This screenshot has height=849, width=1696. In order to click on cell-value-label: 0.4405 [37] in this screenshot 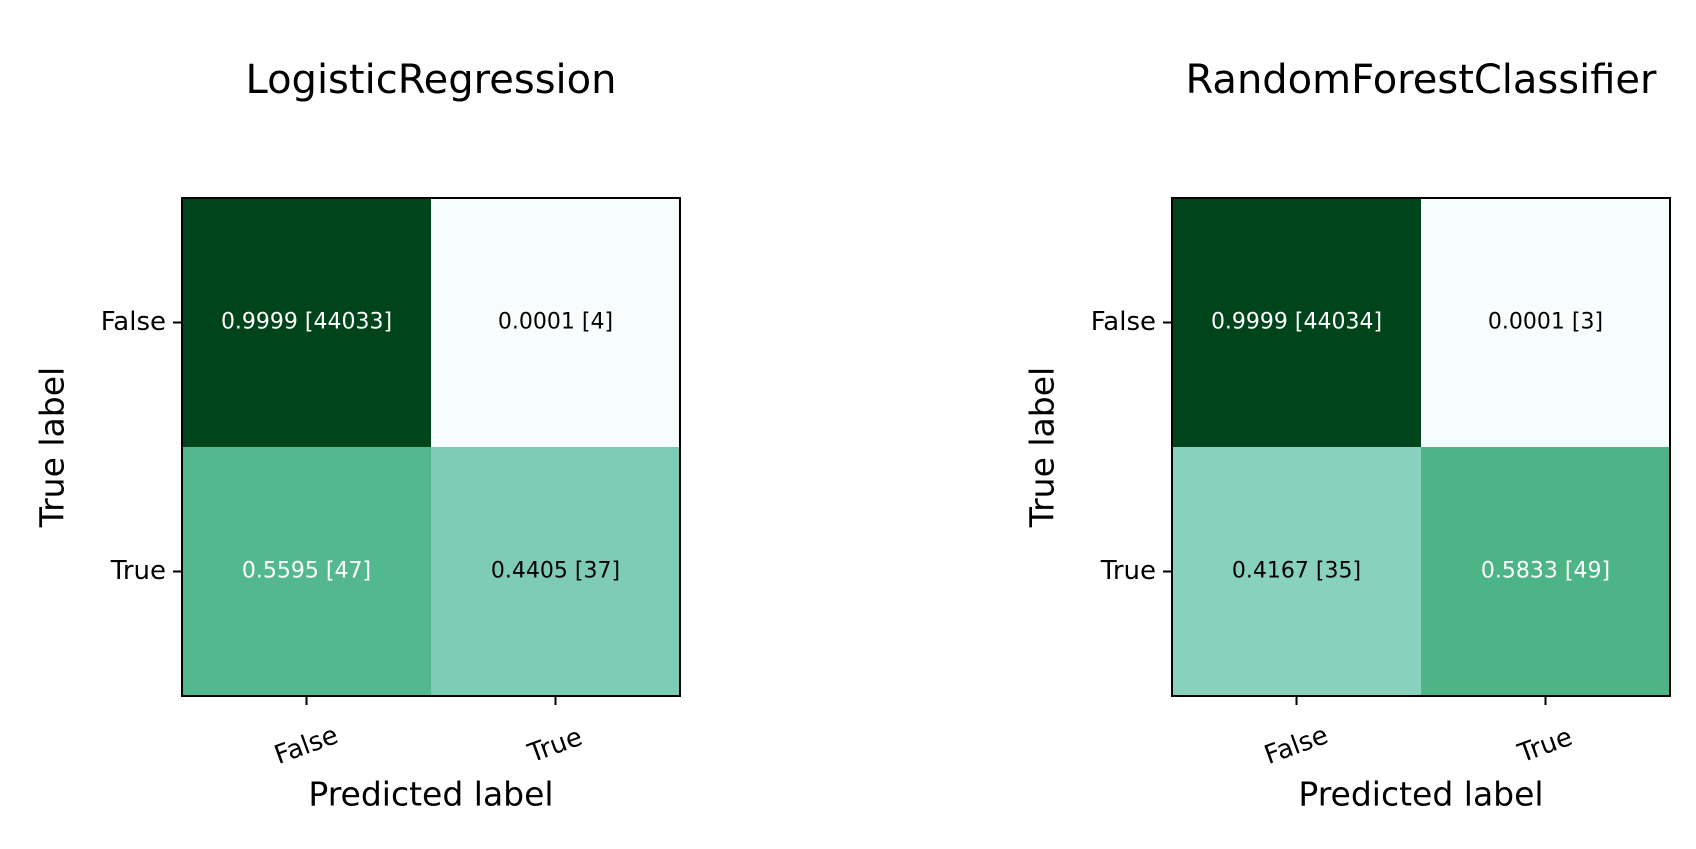, I will do `click(555, 571)`.